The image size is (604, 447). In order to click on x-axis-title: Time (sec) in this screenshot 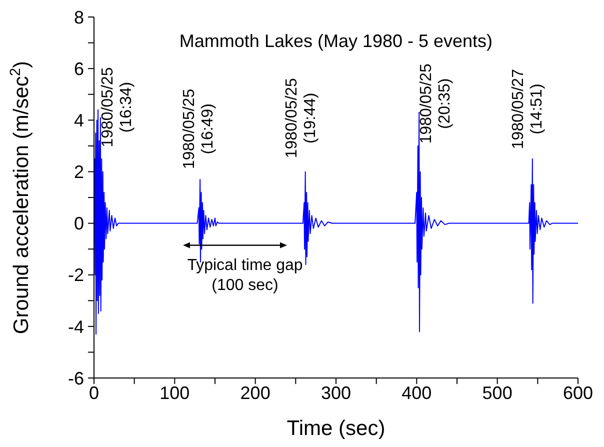, I will do `click(336, 428)`.